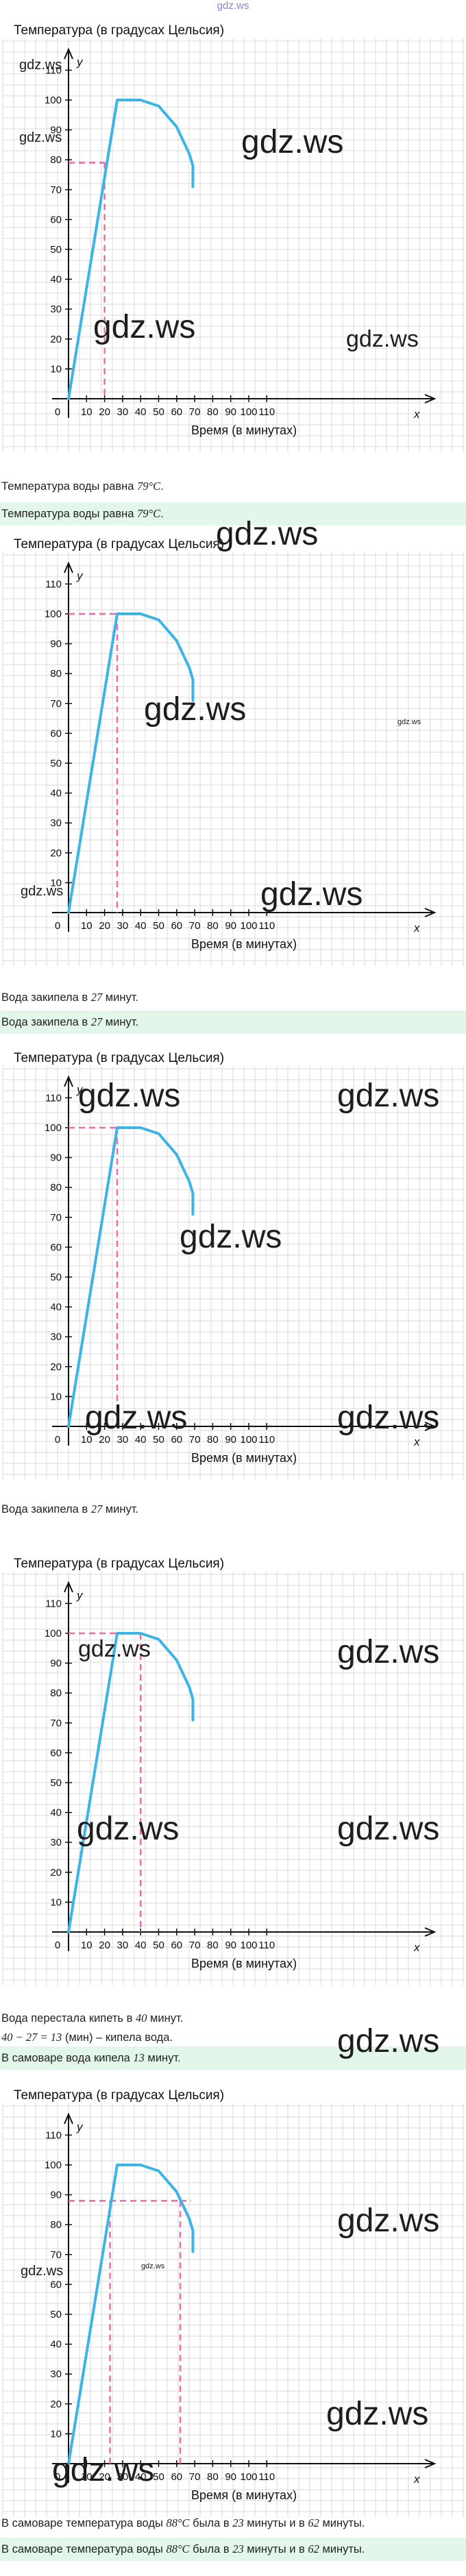 This screenshot has width=466, height=2576. What do you see at coordinates (233, 513) in the screenshot?
I see `answer-text-1-highlight: Температура воды равна 79°C.` at bounding box center [233, 513].